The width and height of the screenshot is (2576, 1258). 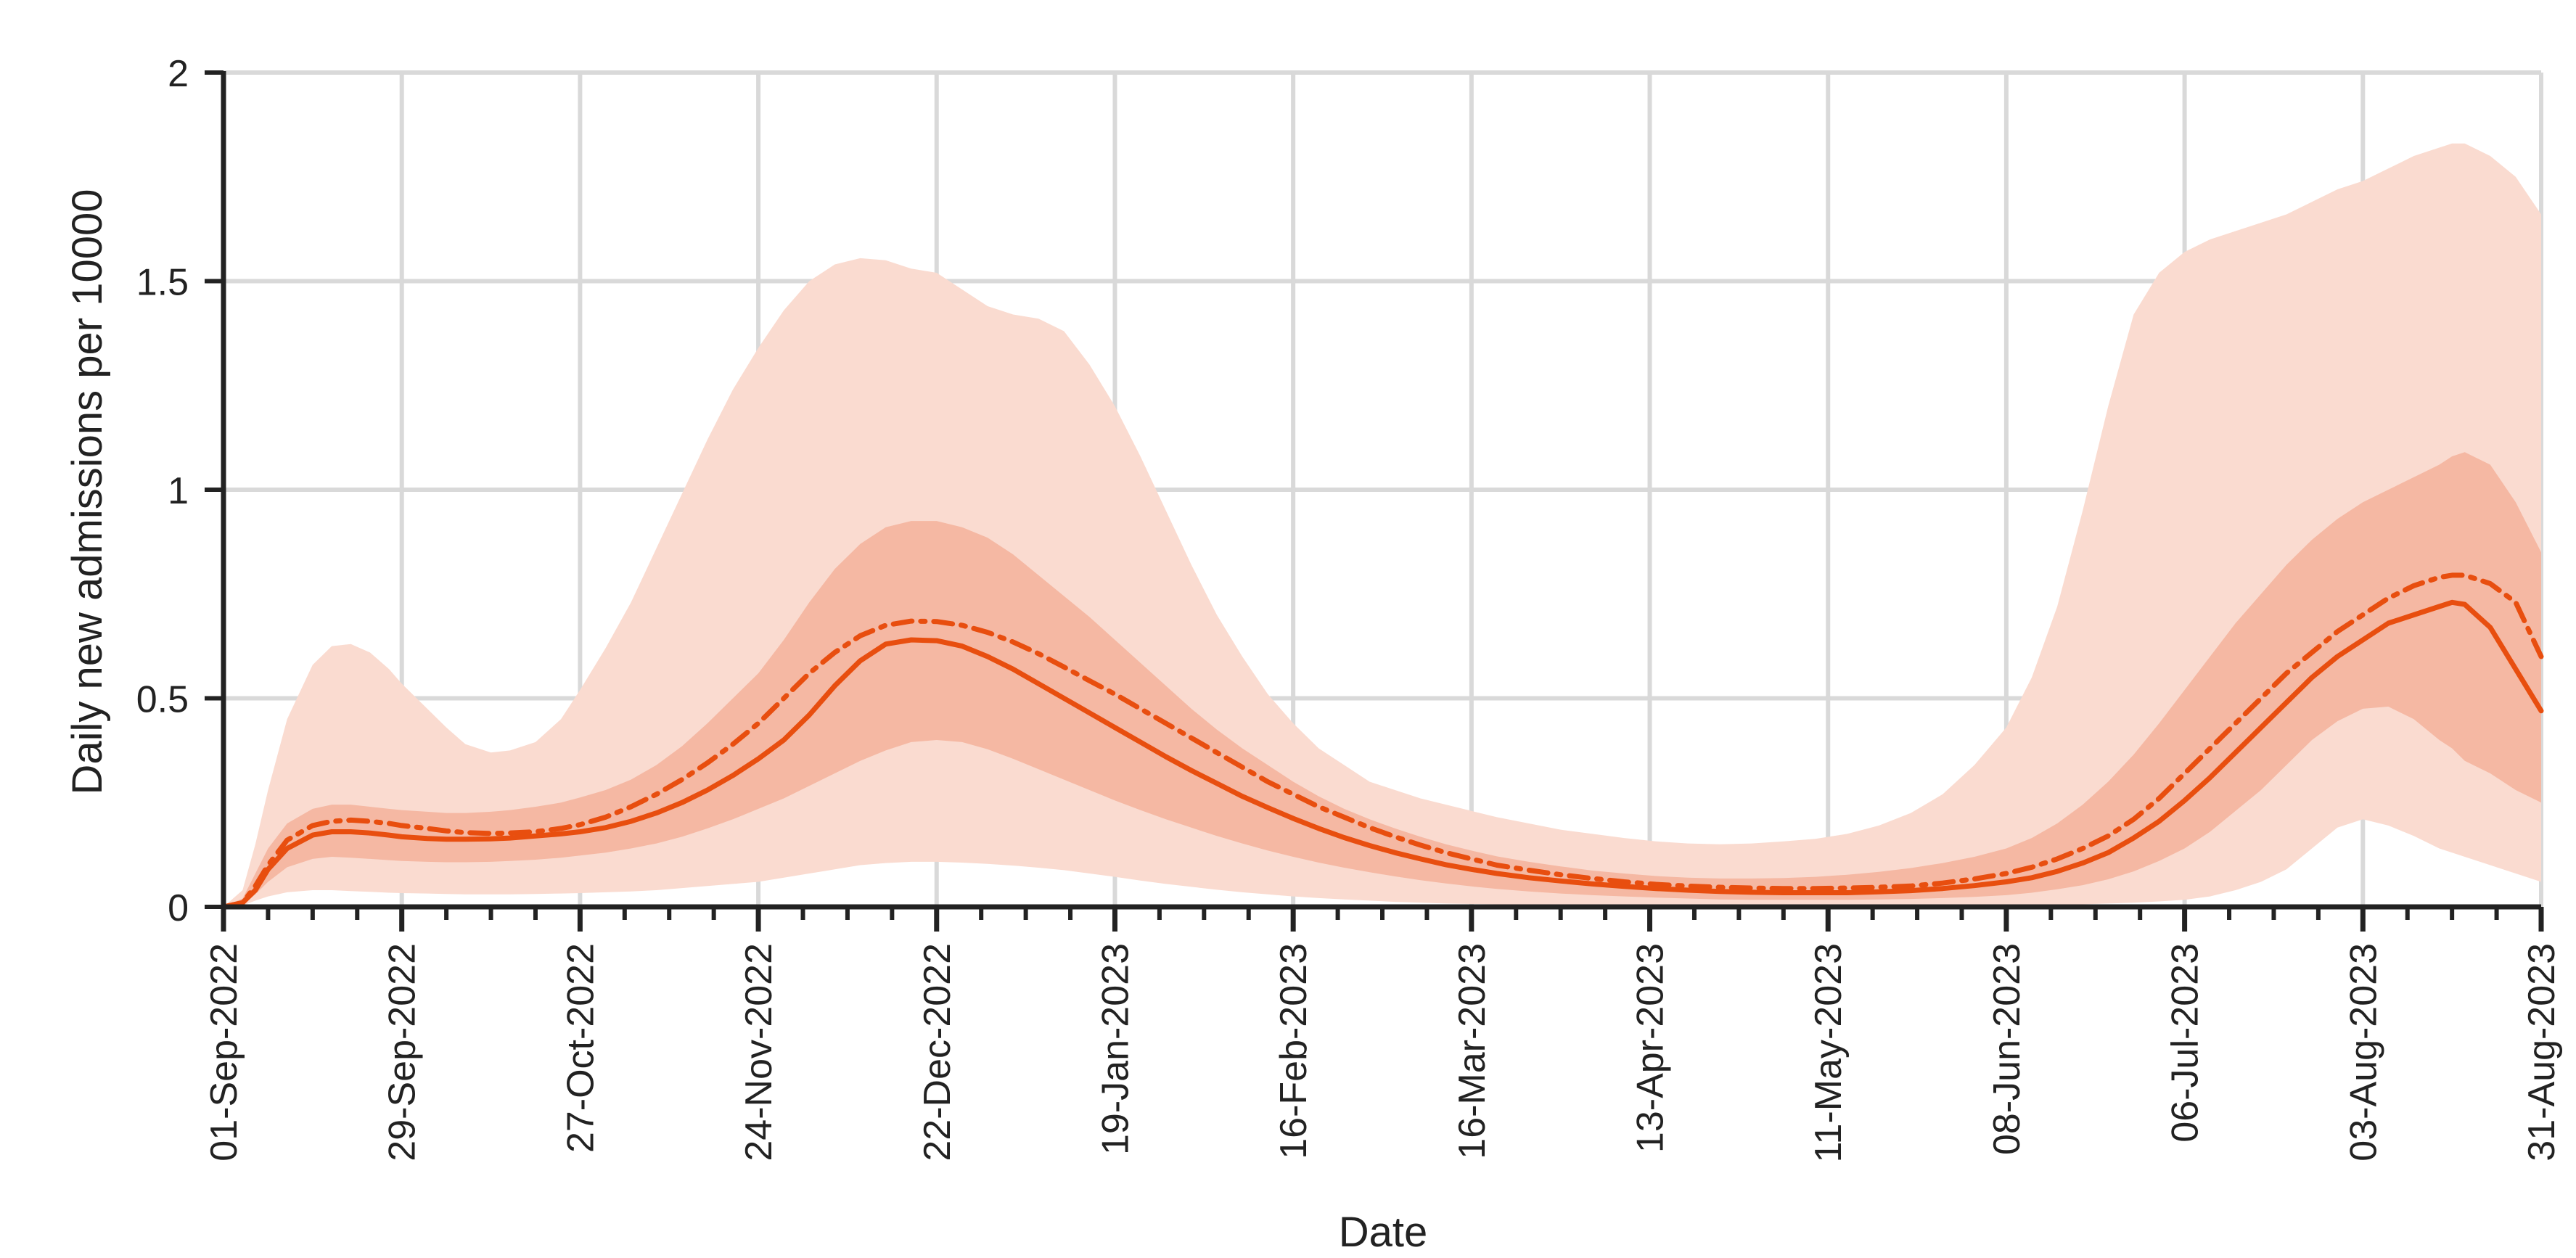 What do you see at coordinates (1116, 1049) in the screenshot?
I see `x-tick-label-5: 19-Jan-2023` at bounding box center [1116, 1049].